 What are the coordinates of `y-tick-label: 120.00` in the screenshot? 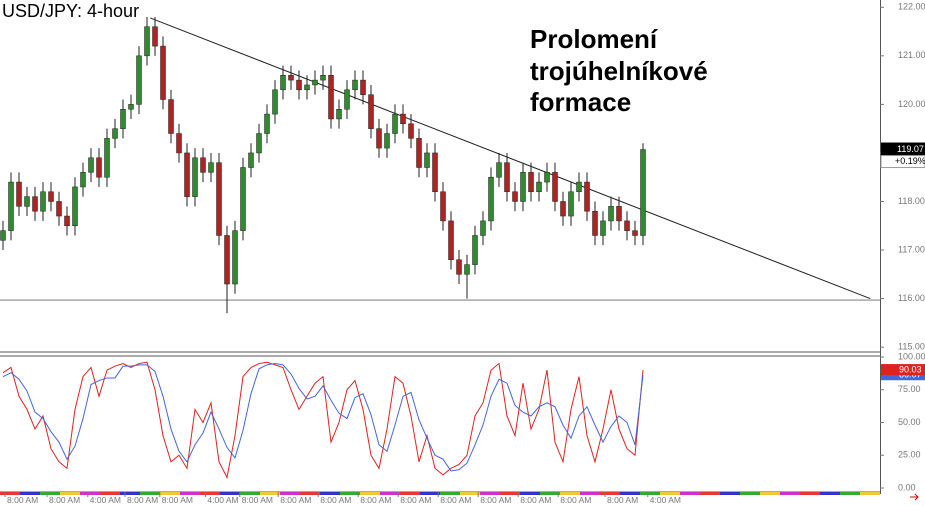 It's located at (911, 104).